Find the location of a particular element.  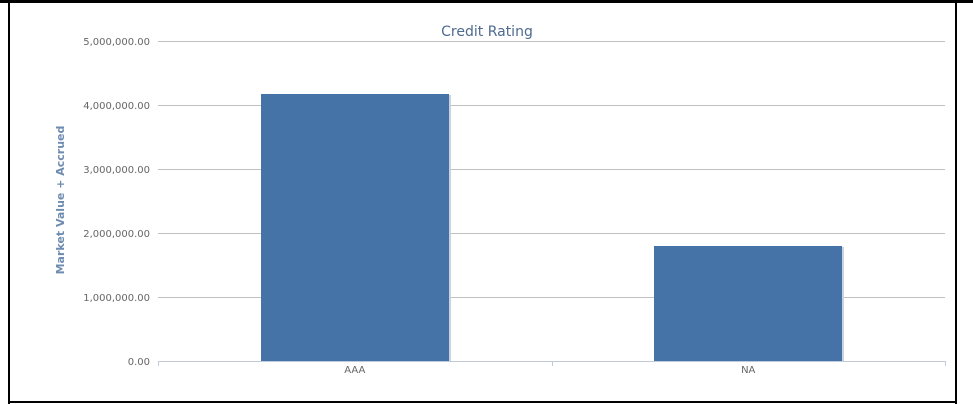

y-tick-label: 1,000,000.00 is located at coordinates (116, 298).